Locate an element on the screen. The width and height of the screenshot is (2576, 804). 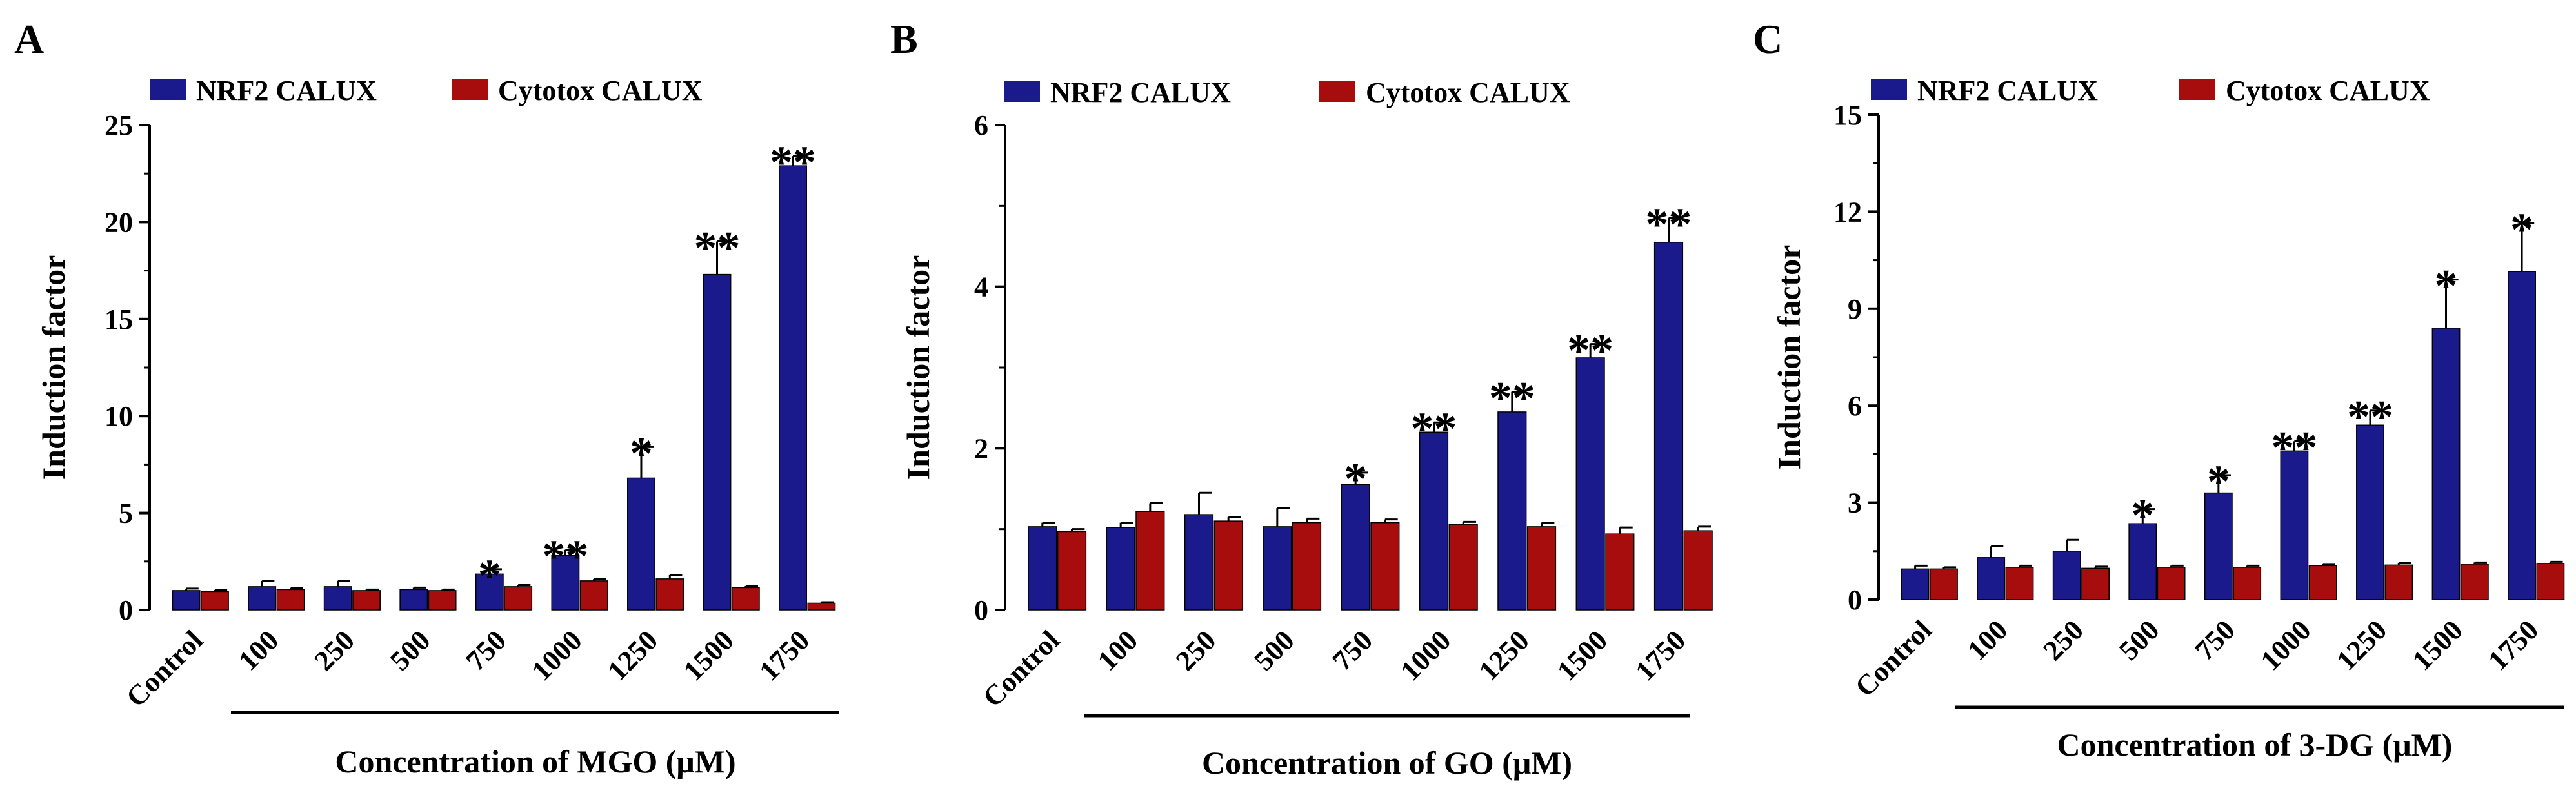
y-tick-label: 25 is located at coordinates (119, 125).